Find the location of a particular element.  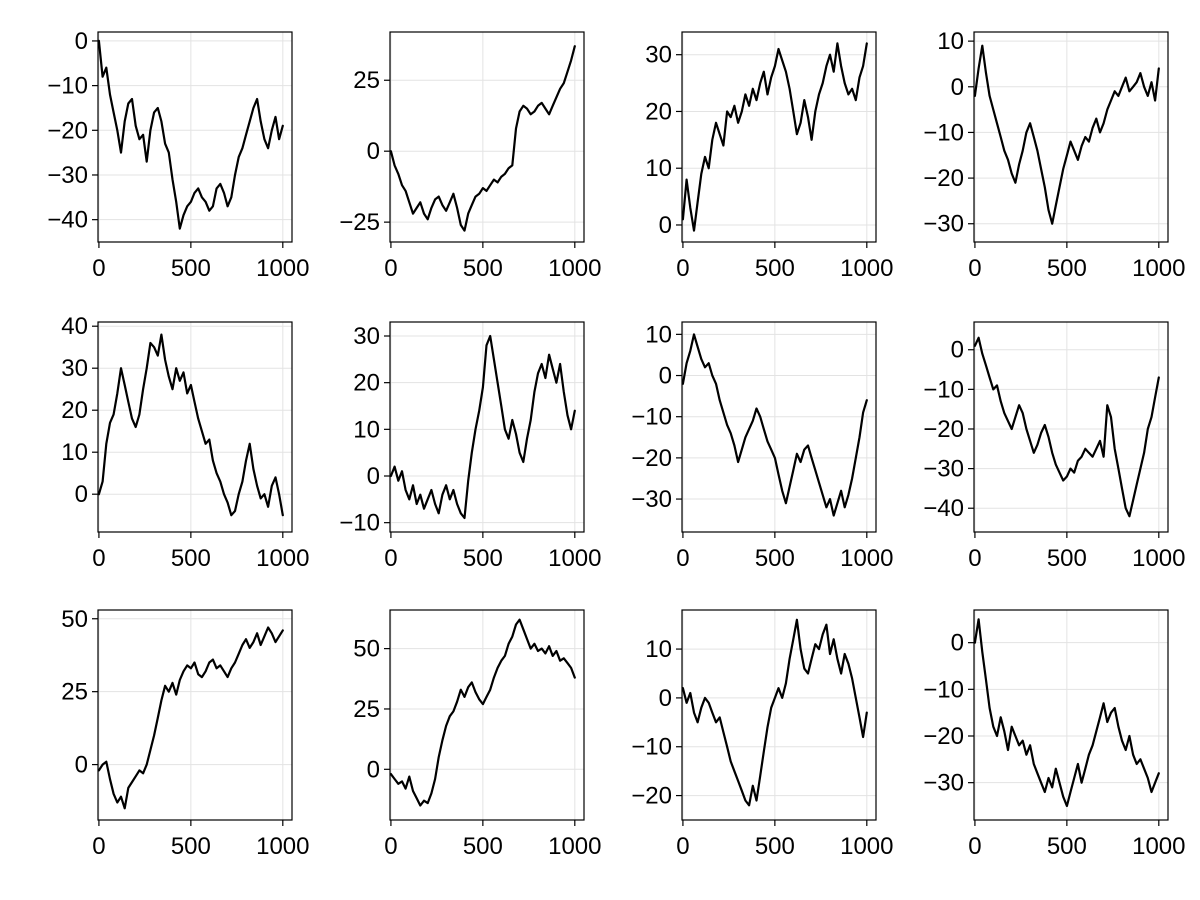

subplot-11: 0 500 1000 10 0 −10 −20 is located at coordinates (762, 734).